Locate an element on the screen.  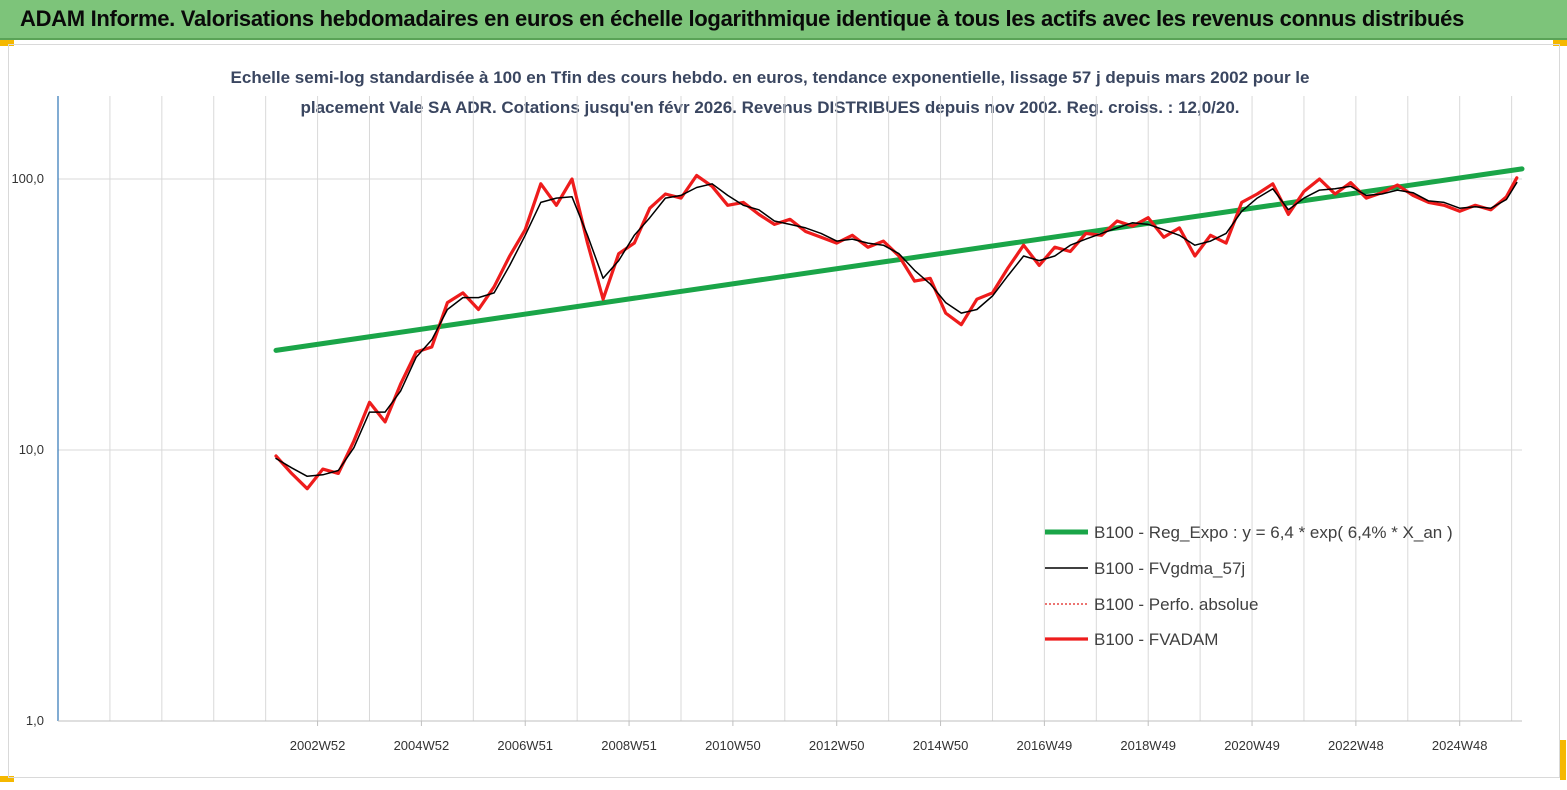
y-tick-label: 1,0 is located at coordinates (35, 720).